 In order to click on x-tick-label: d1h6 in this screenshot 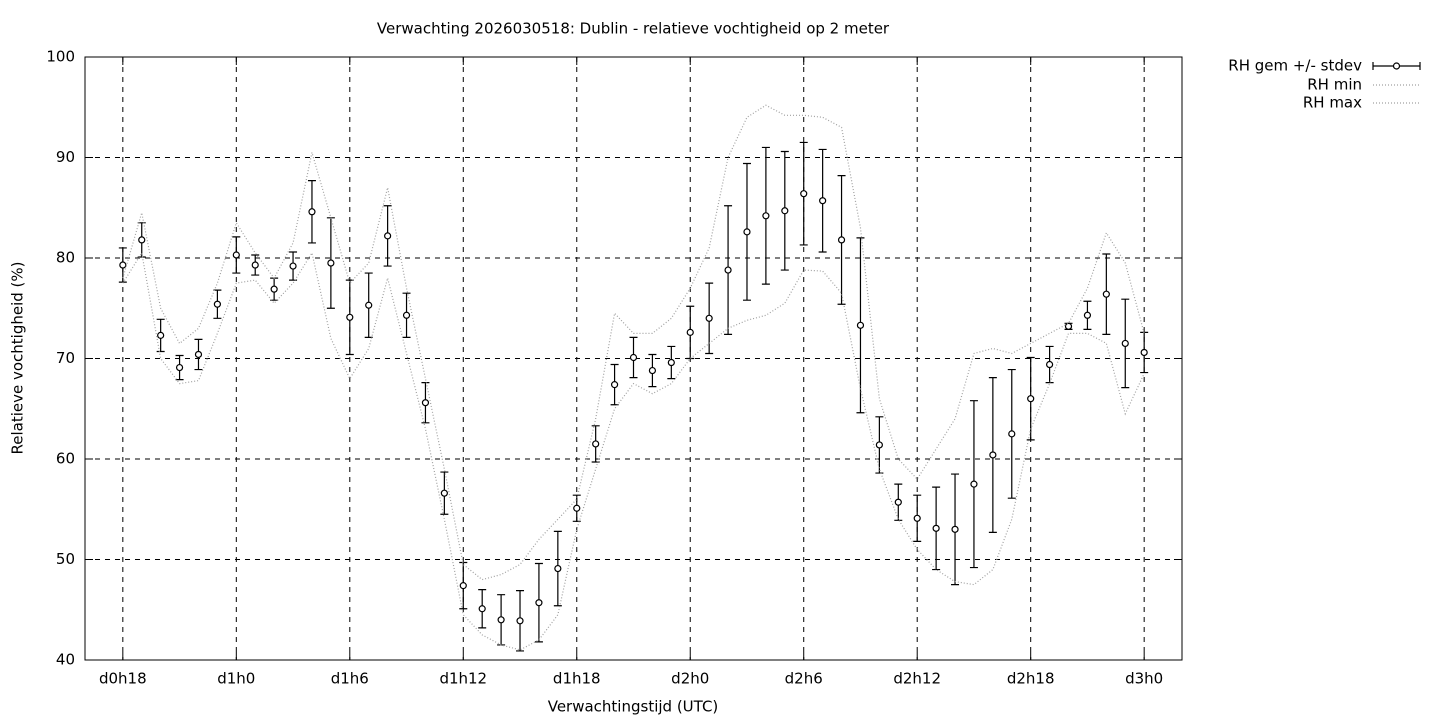, I will do `click(350, 679)`.